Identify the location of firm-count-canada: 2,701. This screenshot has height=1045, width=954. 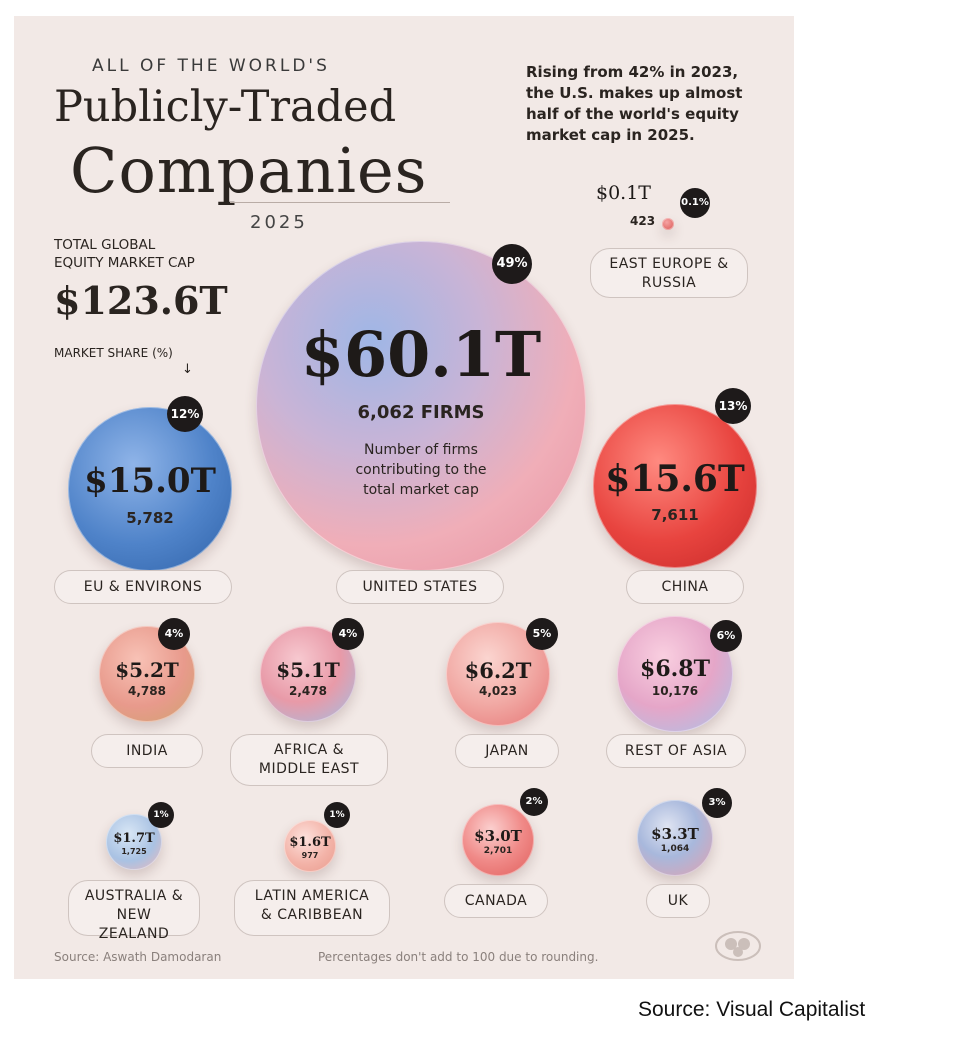
(498, 851).